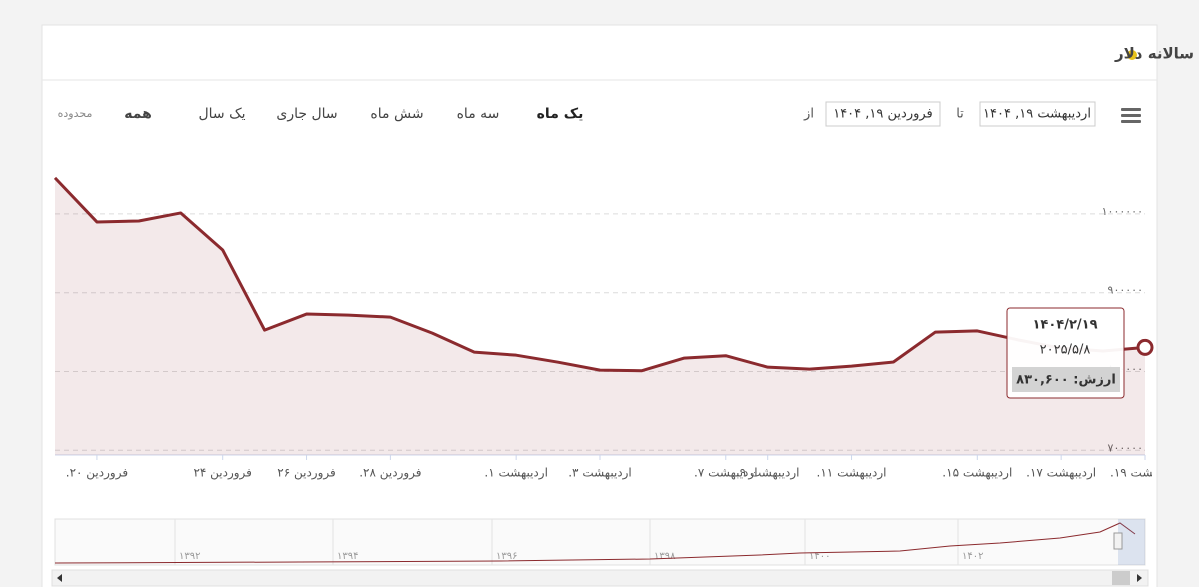 The height and width of the screenshot is (587, 1199). Describe the element at coordinates (516, 473) in the screenshot. I see `x-tick-label: اردیبهشت ۱.` at that location.